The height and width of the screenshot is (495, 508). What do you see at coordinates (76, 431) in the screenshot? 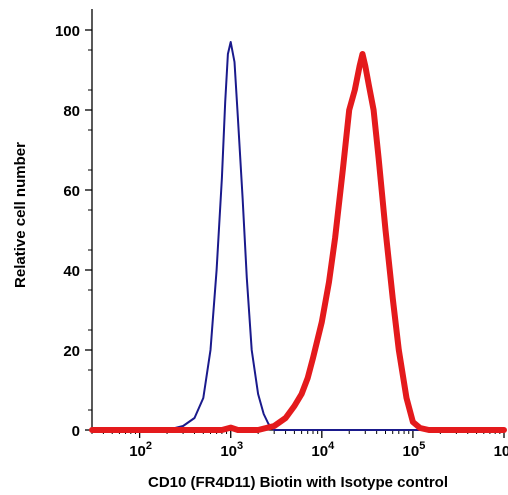
I see `y-tick-label: 0` at bounding box center [76, 431].